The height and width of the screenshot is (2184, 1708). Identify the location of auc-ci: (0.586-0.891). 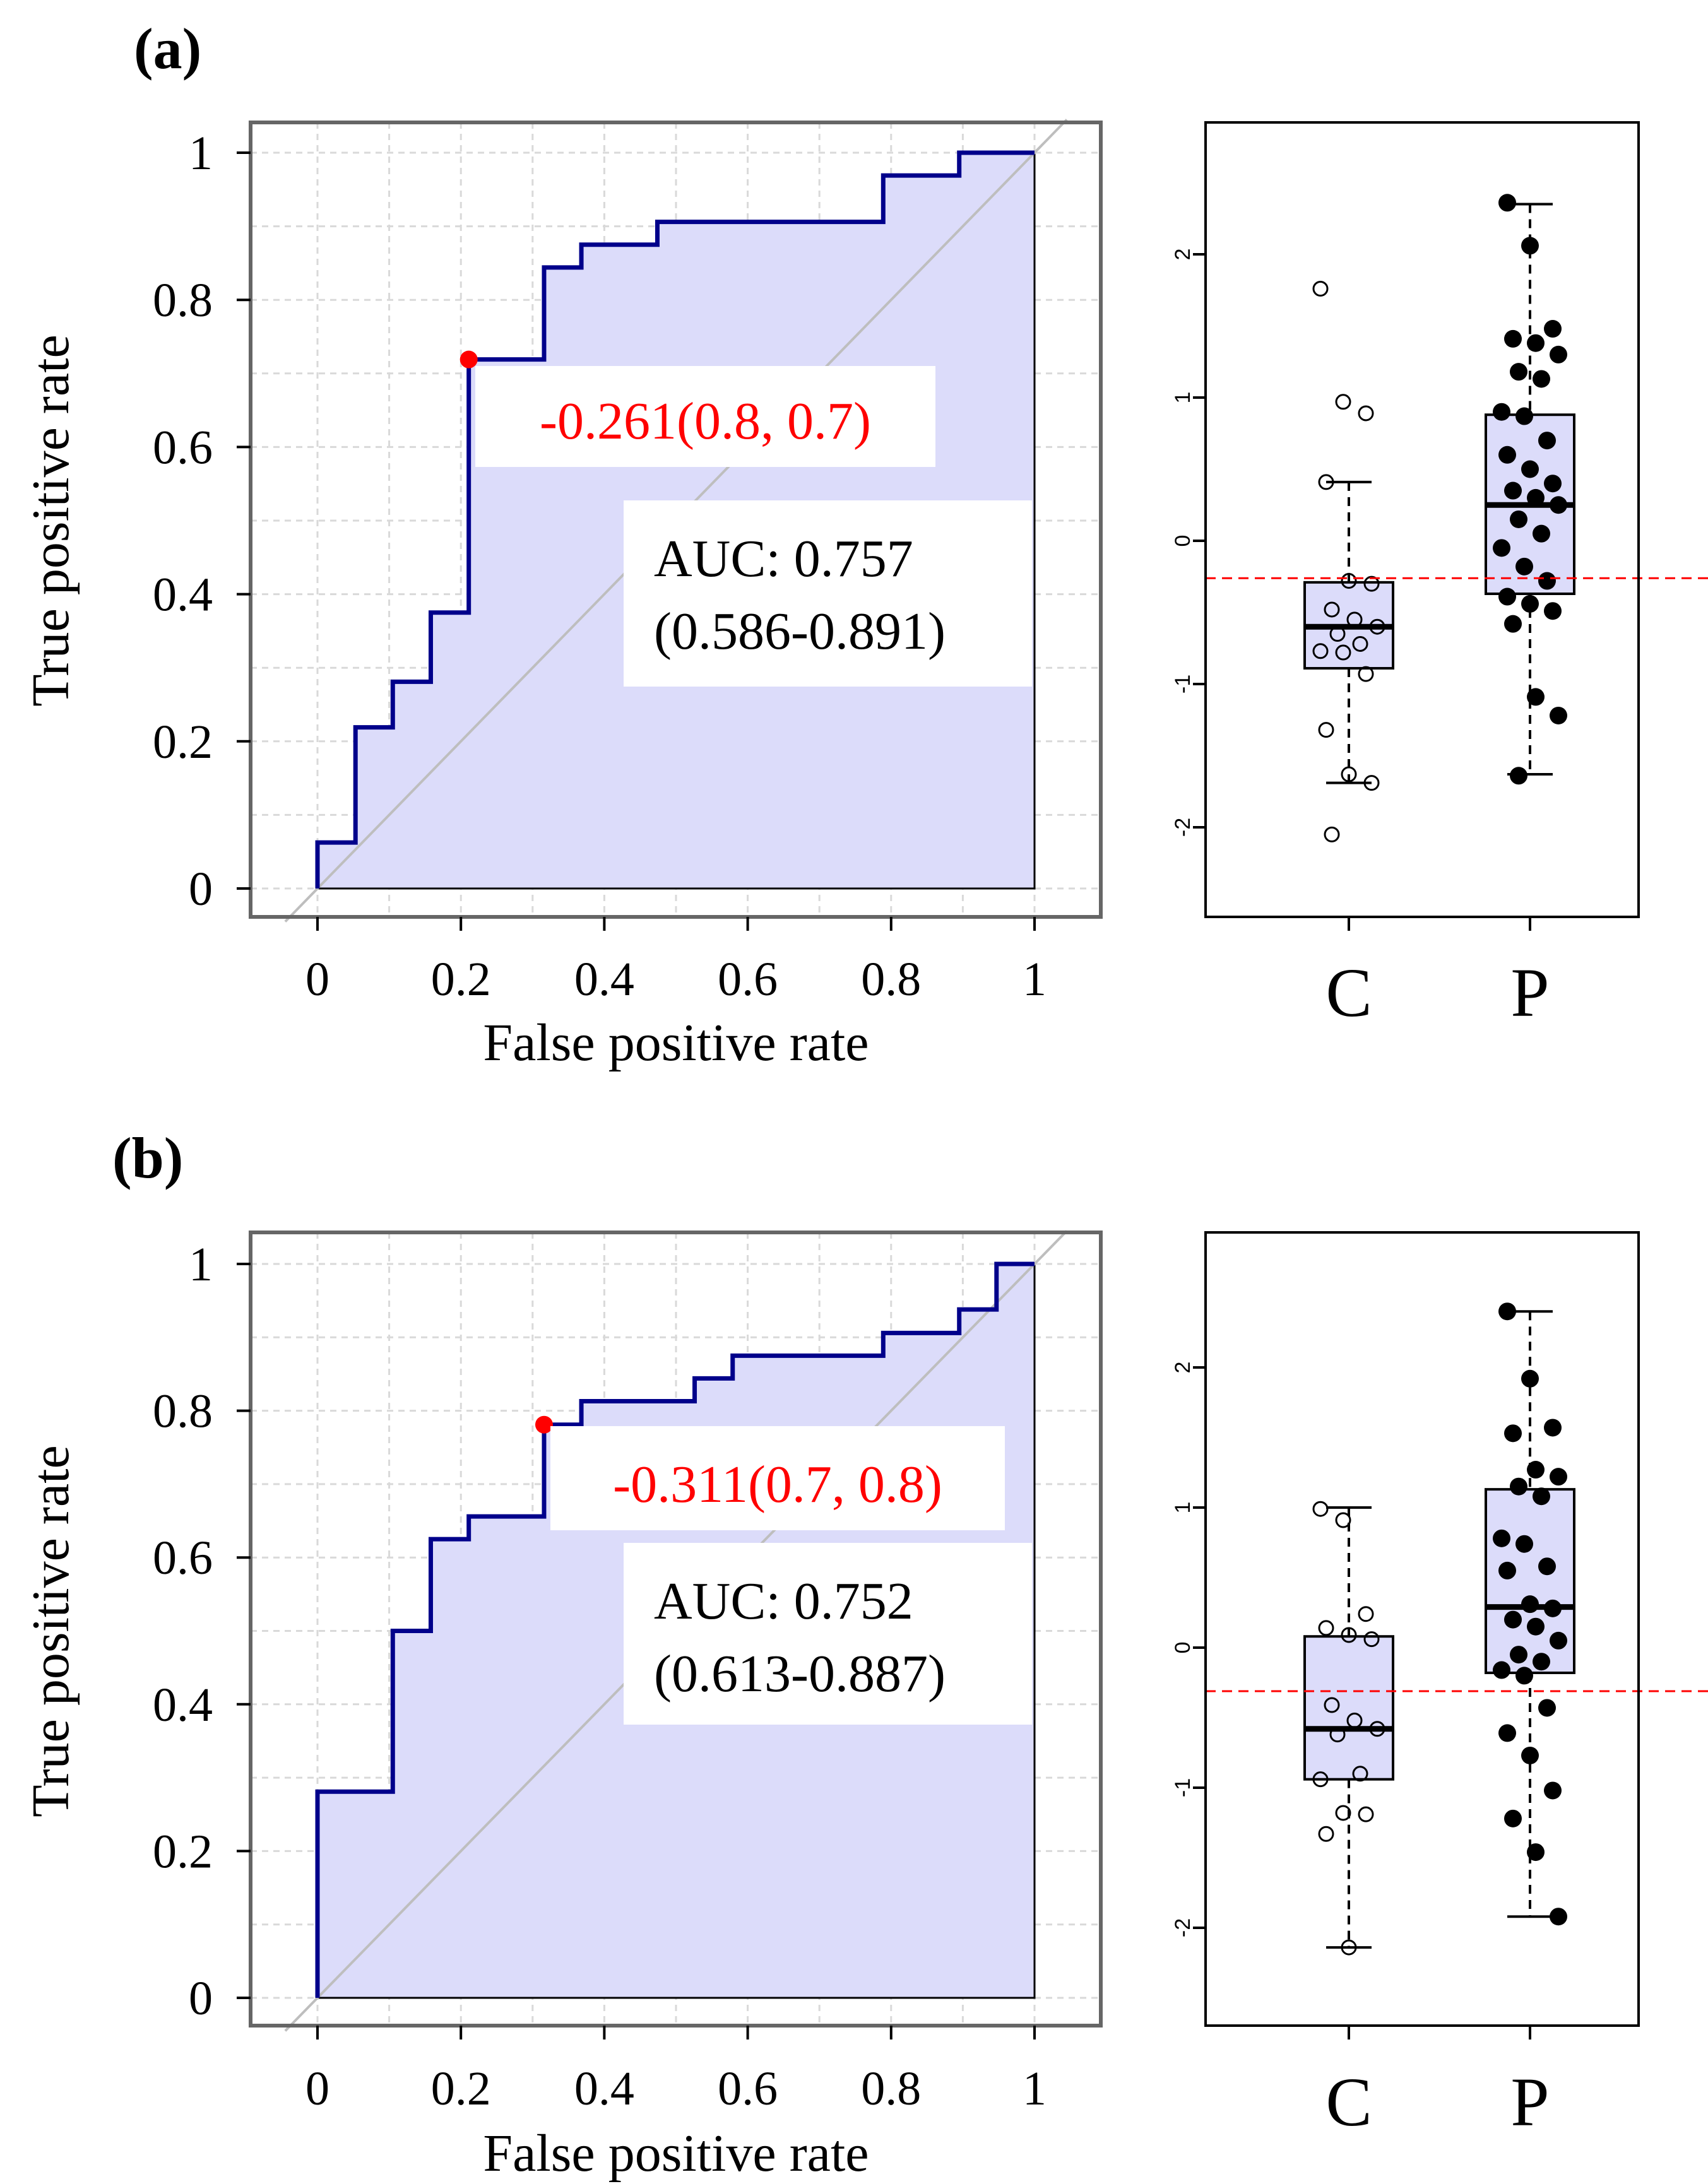
(800, 631).